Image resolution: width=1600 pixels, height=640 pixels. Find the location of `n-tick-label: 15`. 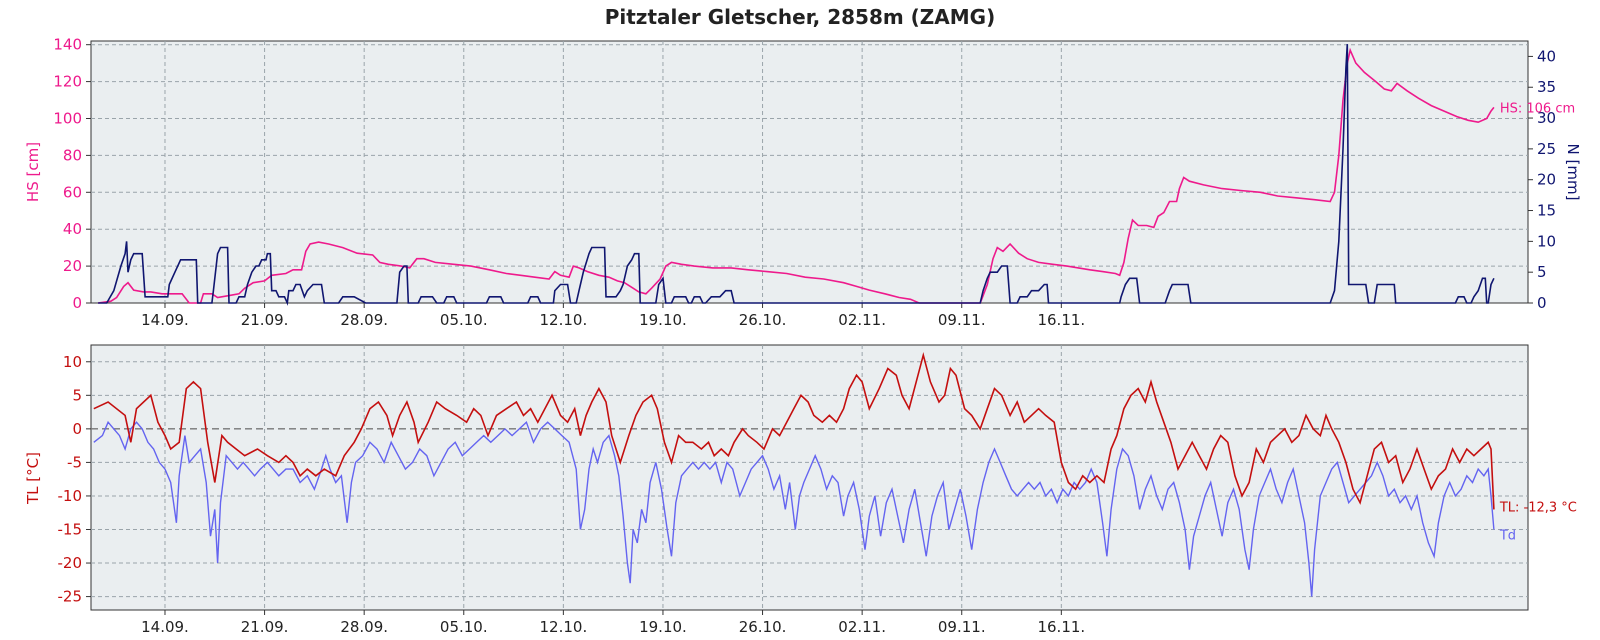

n-tick-label: 15 is located at coordinates (1546, 211).